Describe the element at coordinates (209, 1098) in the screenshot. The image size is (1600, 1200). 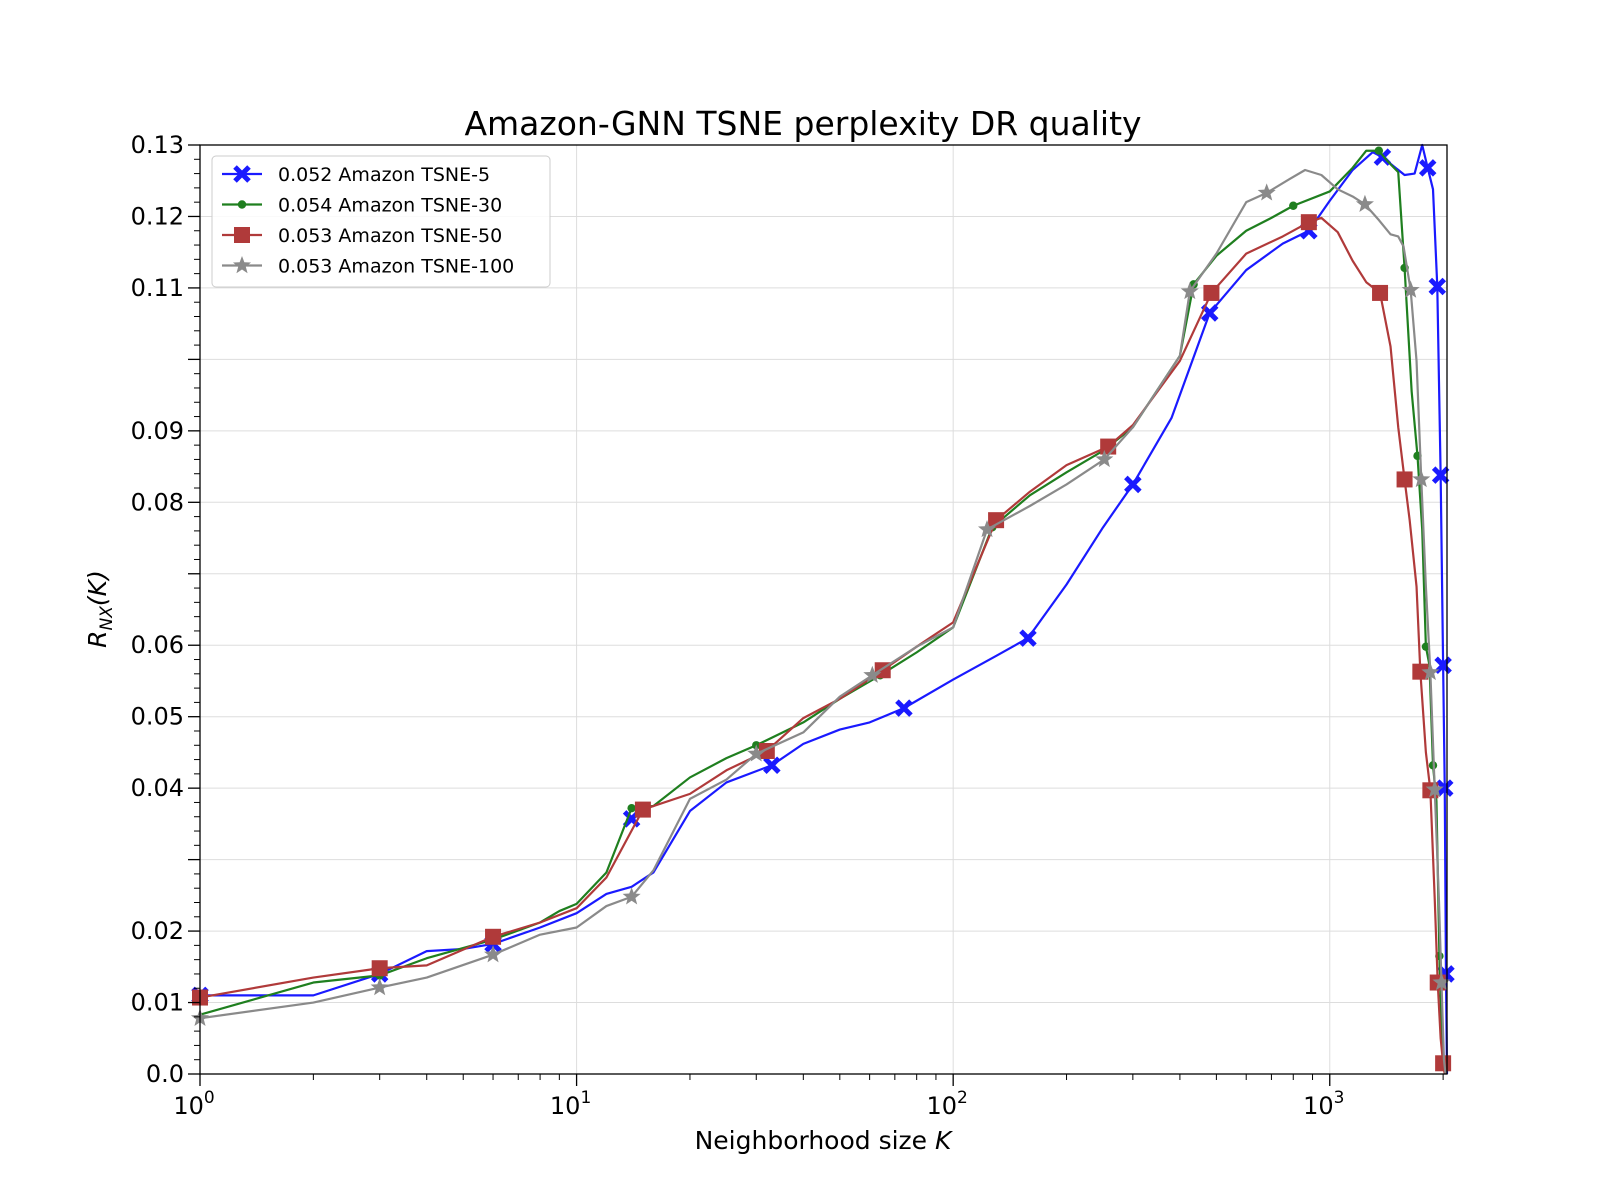
I see `x-tick-label-exponent: 0` at that location.